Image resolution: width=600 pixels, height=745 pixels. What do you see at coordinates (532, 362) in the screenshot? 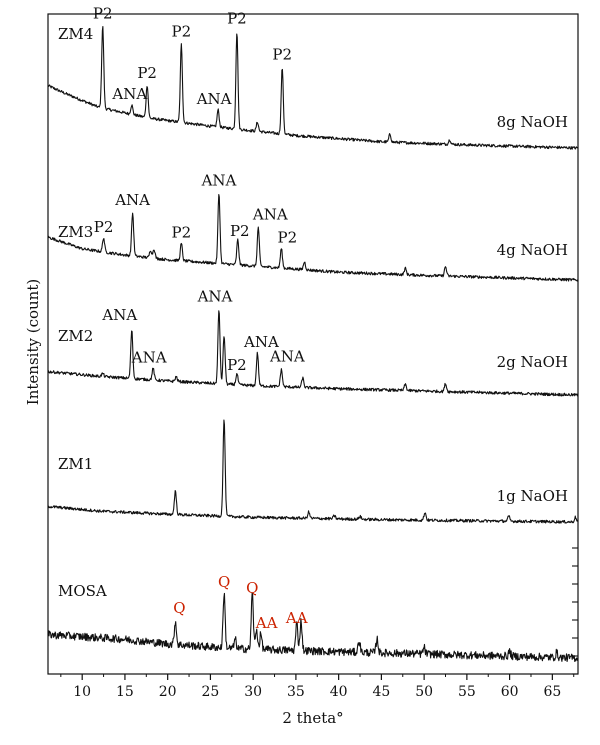
I see `condition-label-zm2: 2g NaOH` at bounding box center [532, 362].